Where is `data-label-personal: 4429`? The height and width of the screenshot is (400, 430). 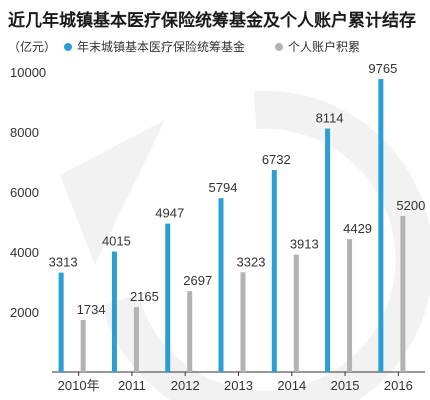
data-label-personal: 4429 is located at coordinates (357, 228).